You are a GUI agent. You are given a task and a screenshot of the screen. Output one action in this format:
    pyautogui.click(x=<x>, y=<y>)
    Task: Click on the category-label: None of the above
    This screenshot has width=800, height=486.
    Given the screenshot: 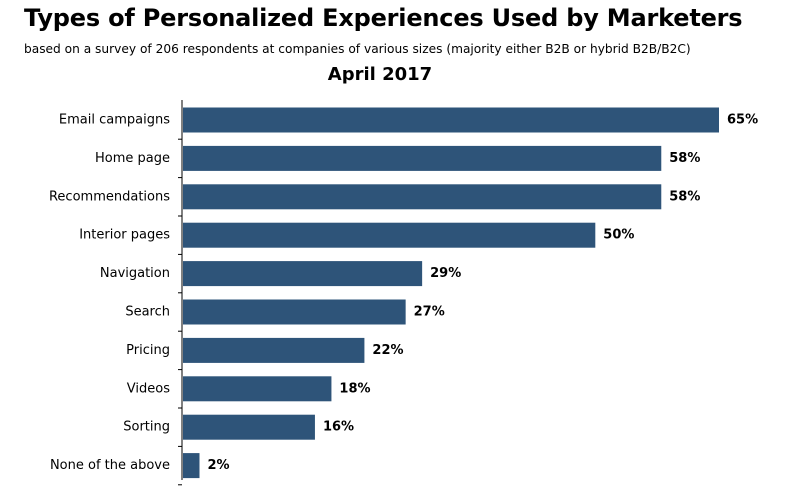 What is the action you would take?
    pyautogui.click(x=110, y=465)
    